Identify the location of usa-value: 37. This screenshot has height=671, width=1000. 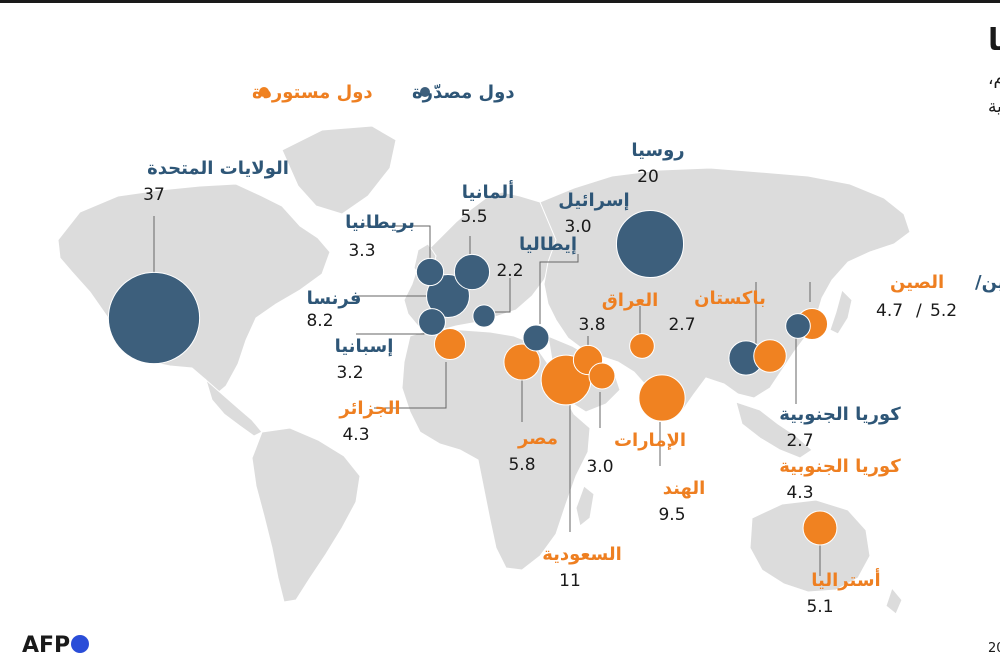
(154, 195).